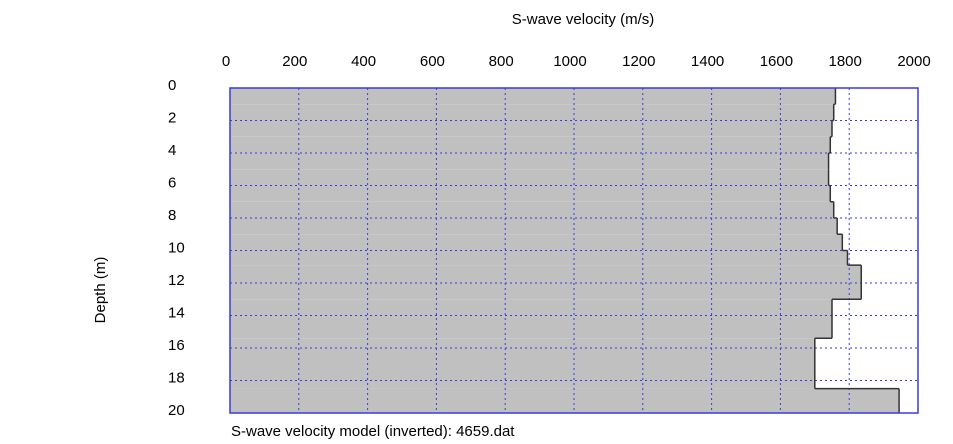 The image size is (953, 444). I want to click on y-tick-label: 18, so click(176, 377).